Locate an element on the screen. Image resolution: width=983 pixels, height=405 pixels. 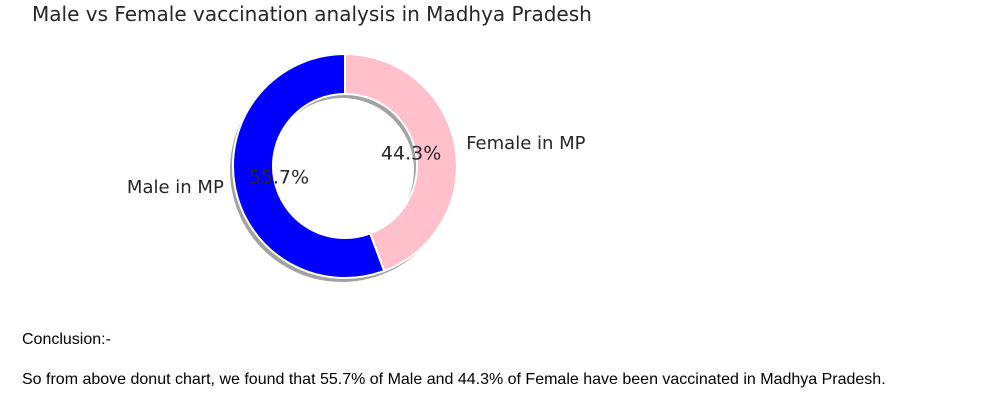
slice-percent-female-in-mp: 44.3% is located at coordinates (411, 154).